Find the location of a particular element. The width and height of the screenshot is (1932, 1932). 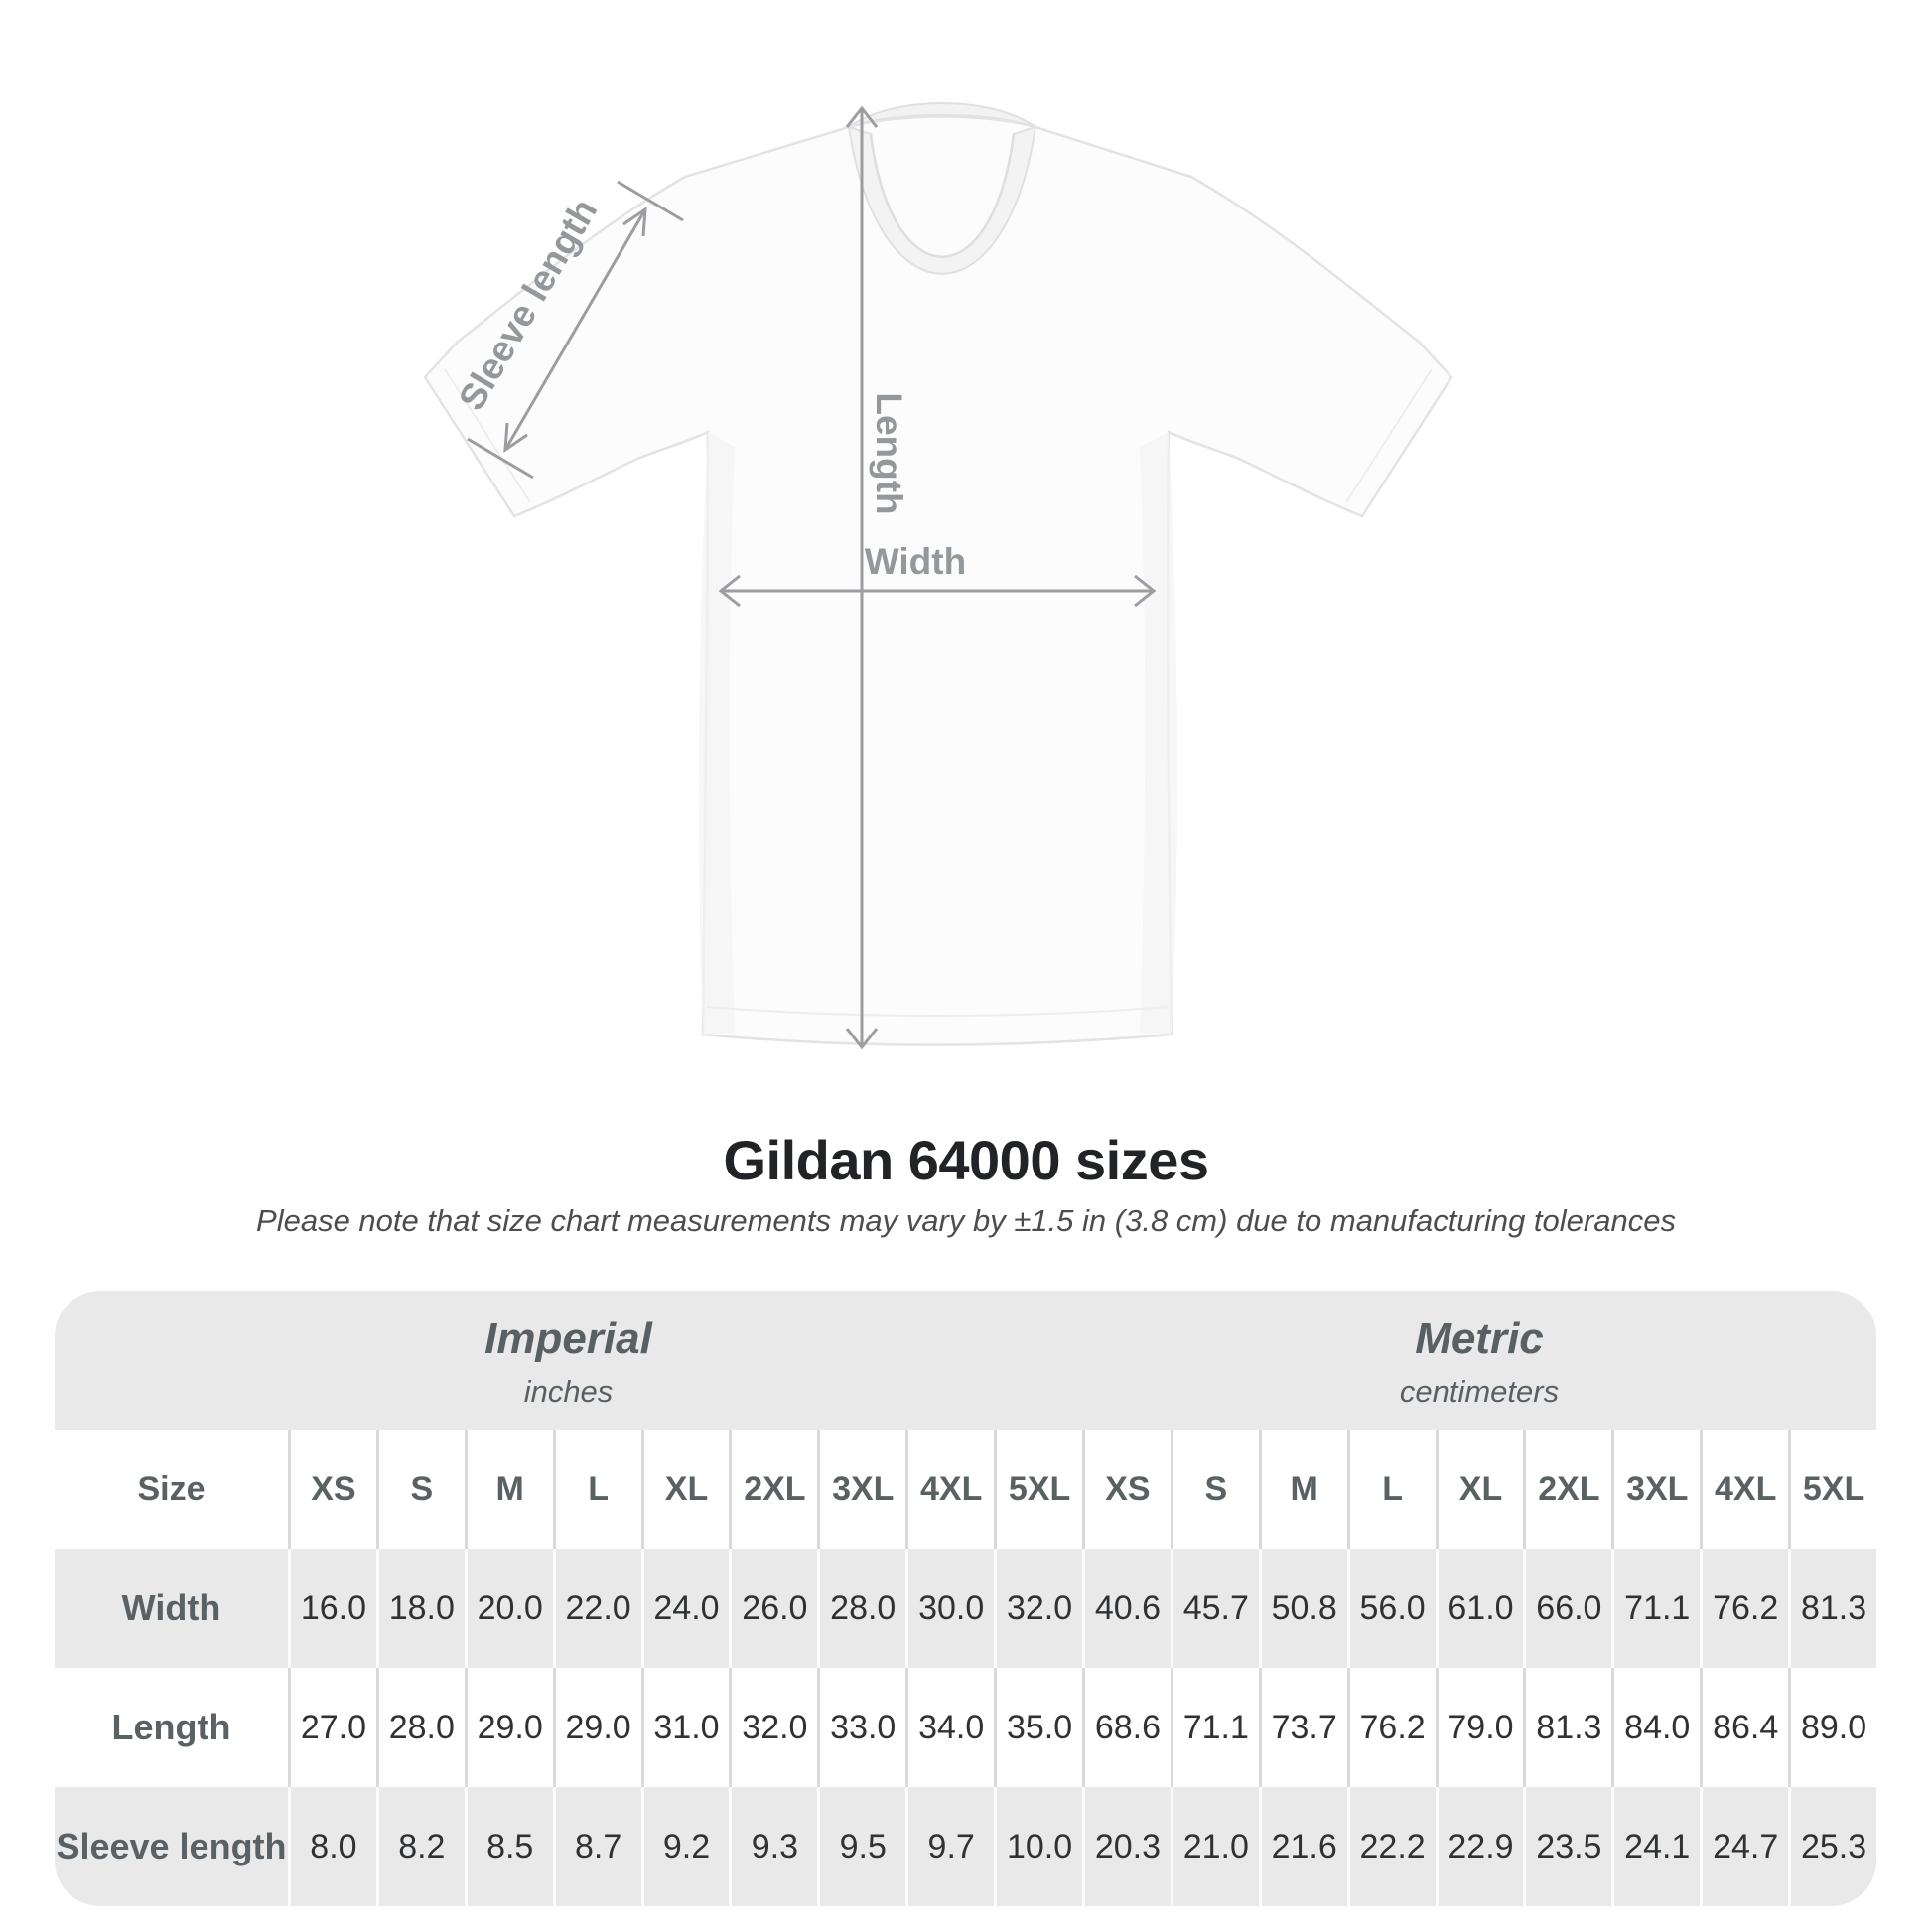

value-cell: 26.0 is located at coordinates (773, 1608).